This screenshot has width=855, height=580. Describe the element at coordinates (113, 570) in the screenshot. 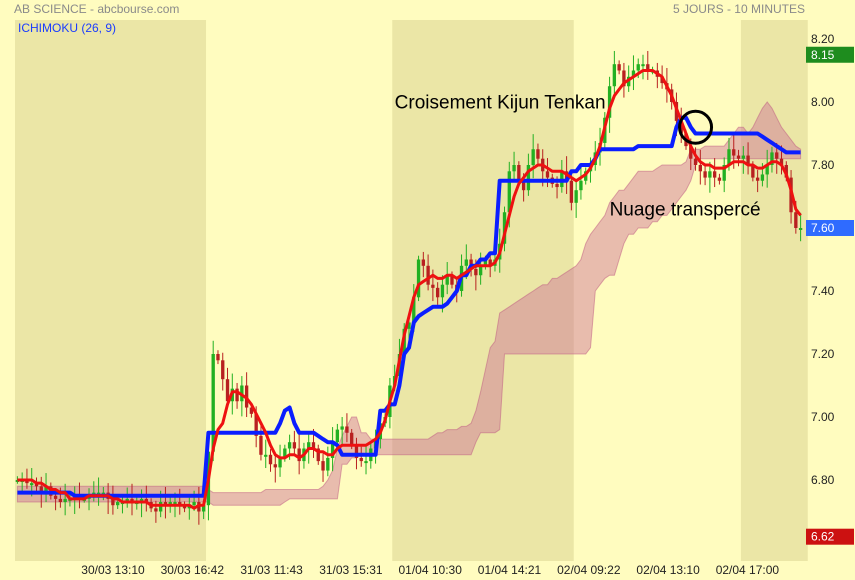

I see `x-tick-label: 30/03 13:10` at that location.